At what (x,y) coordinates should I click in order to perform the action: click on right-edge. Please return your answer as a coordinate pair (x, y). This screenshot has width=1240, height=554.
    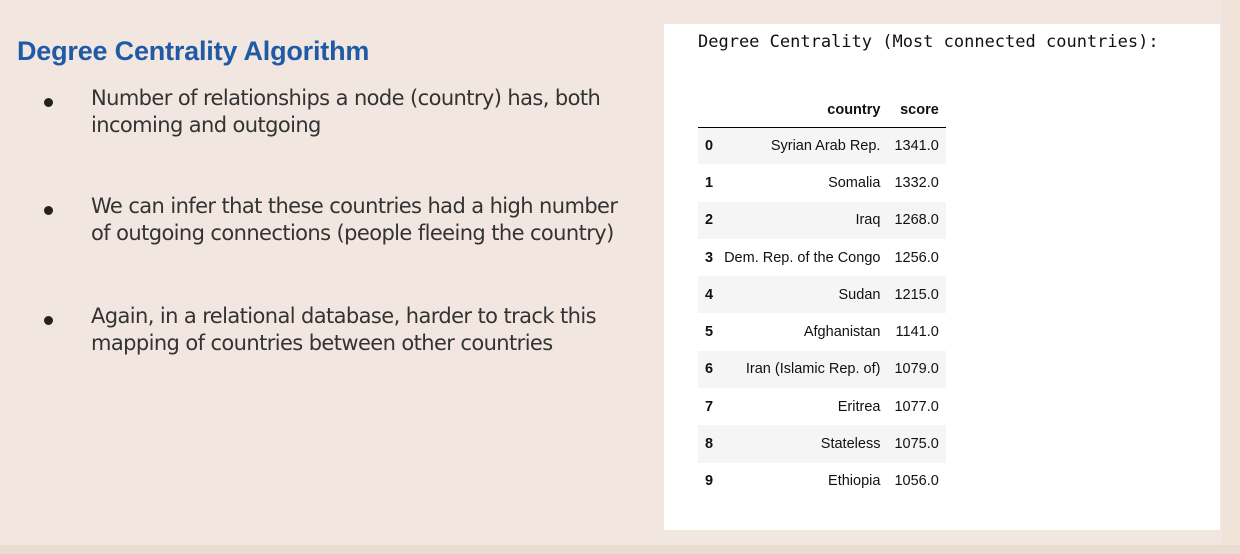
    Looking at the image, I should click on (1231, 277).